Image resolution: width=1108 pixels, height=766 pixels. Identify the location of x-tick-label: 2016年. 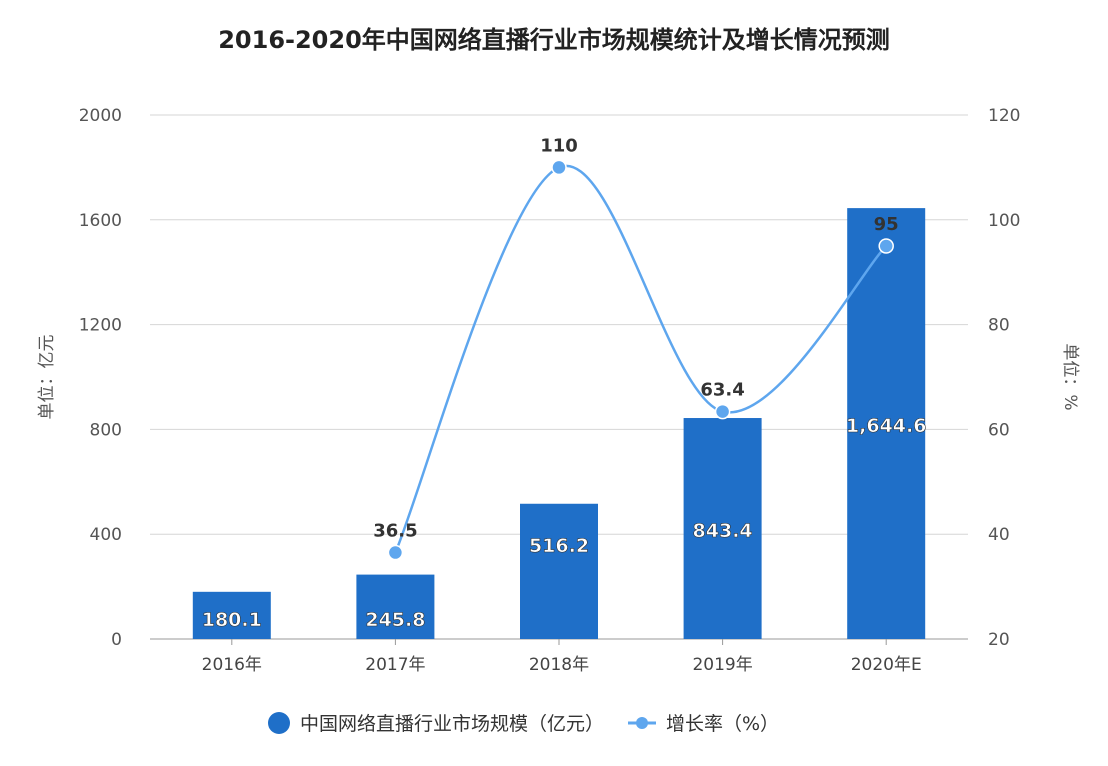
(232, 665).